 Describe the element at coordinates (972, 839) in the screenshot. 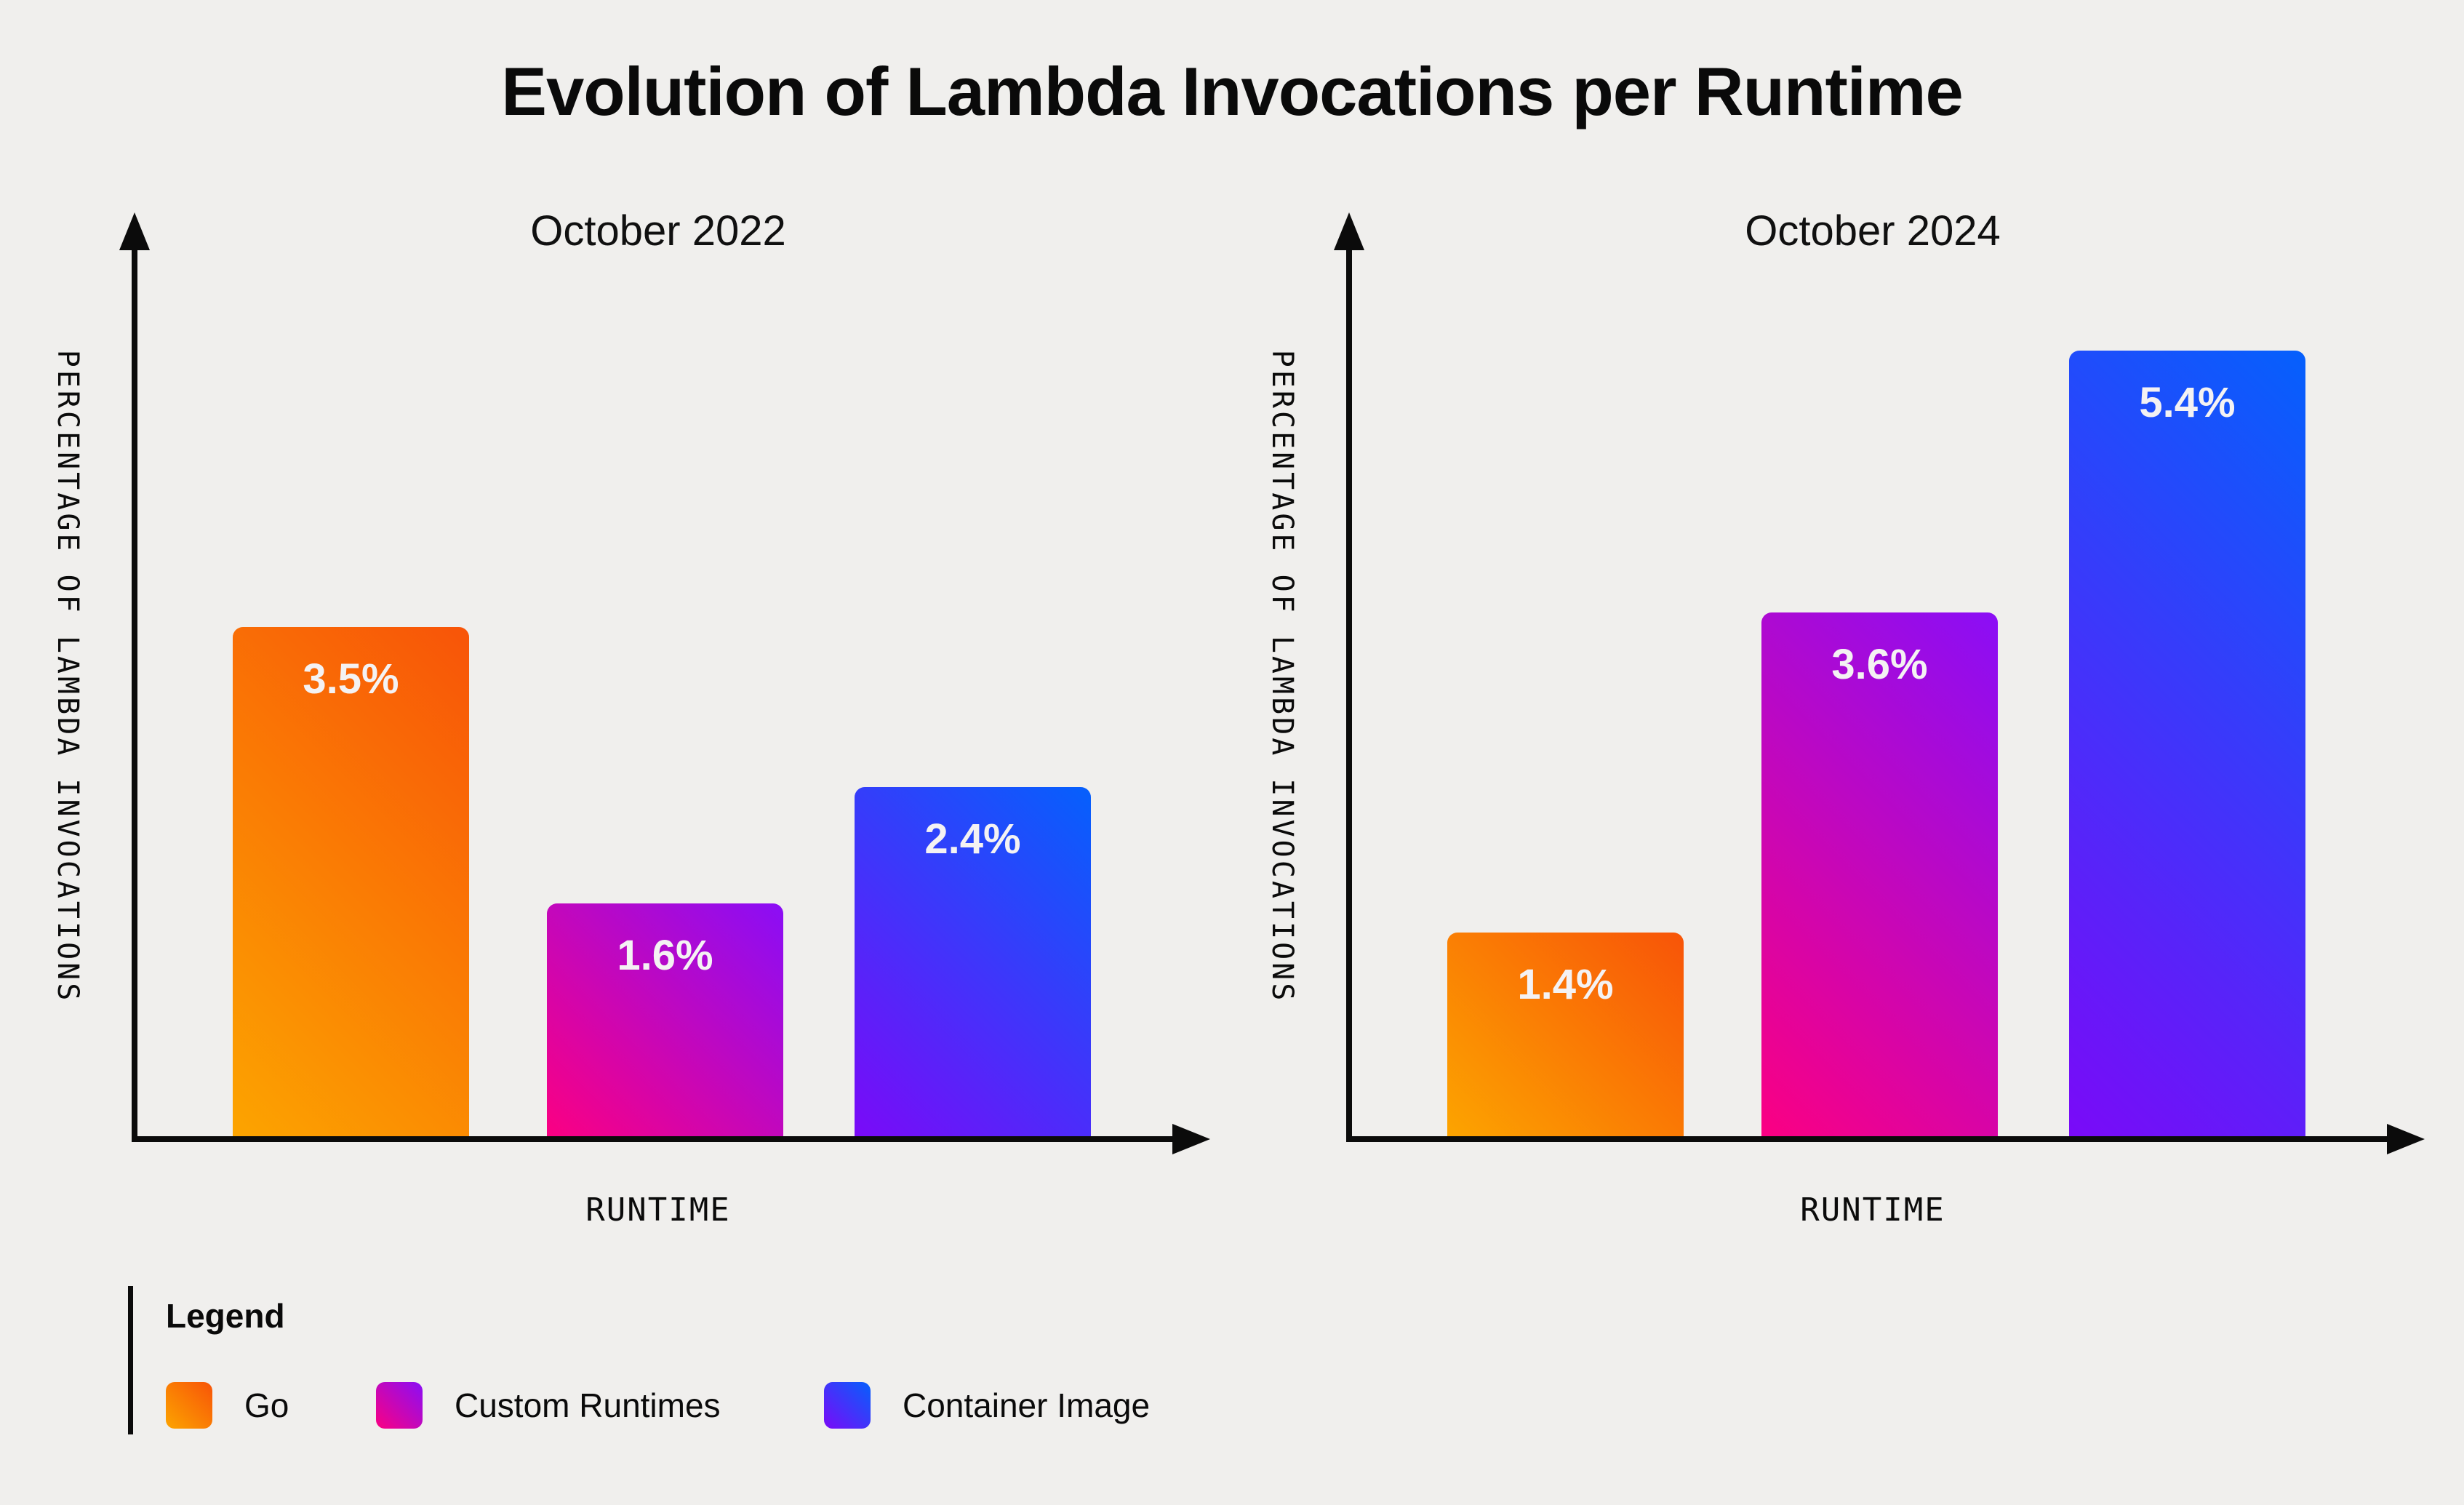

I see `bar-value-label: 2.4%` at that location.